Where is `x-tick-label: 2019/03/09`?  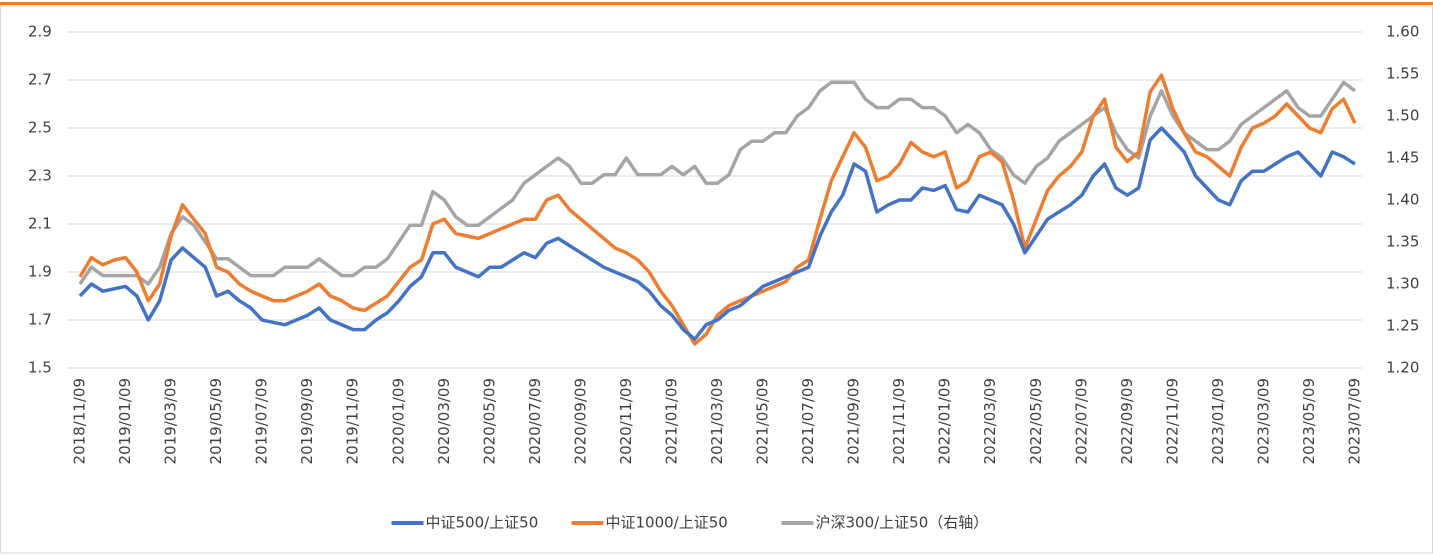 x-tick-label: 2019/03/09 is located at coordinates (171, 421).